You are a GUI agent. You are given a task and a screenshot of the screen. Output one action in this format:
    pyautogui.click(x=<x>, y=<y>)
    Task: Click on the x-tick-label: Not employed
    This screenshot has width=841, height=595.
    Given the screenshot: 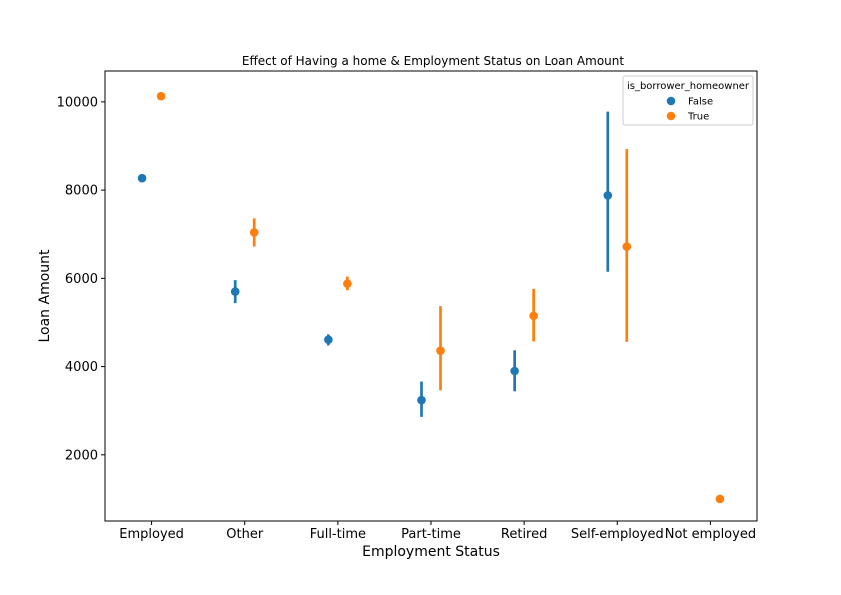 What is the action you would take?
    pyautogui.click(x=710, y=534)
    